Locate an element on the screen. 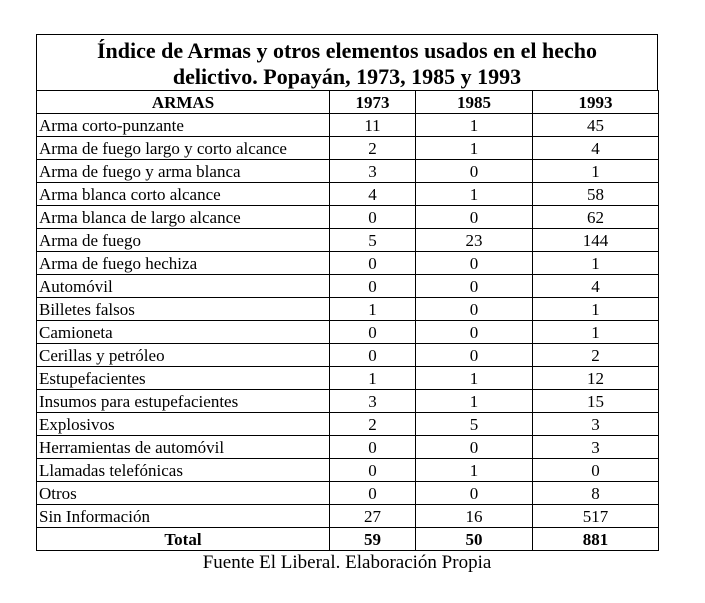 The height and width of the screenshot is (603, 705). table-header-row: ARMAS 1973 1985 1993 is located at coordinates (347, 102).